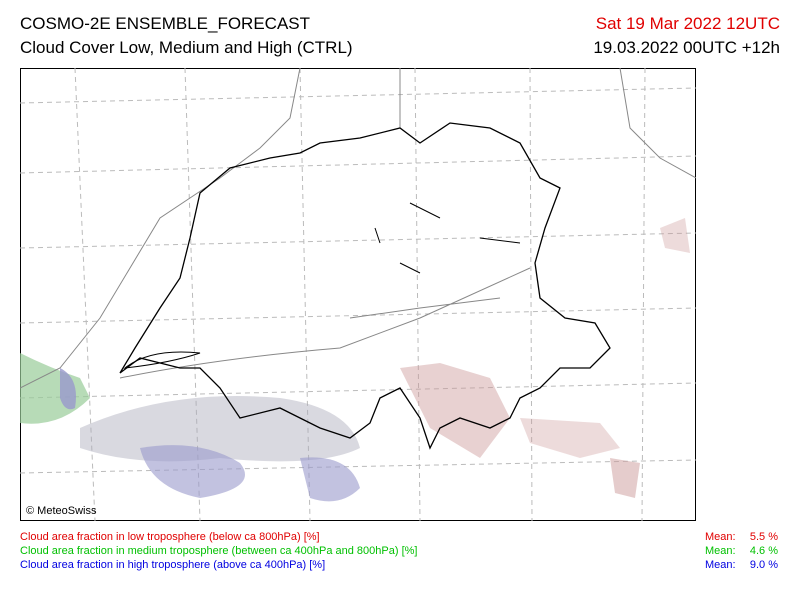  What do you see at coordinates (763, 565) in the screenshot?
I see `mean-value: 9.0 %` at bounding box center [763, 565].